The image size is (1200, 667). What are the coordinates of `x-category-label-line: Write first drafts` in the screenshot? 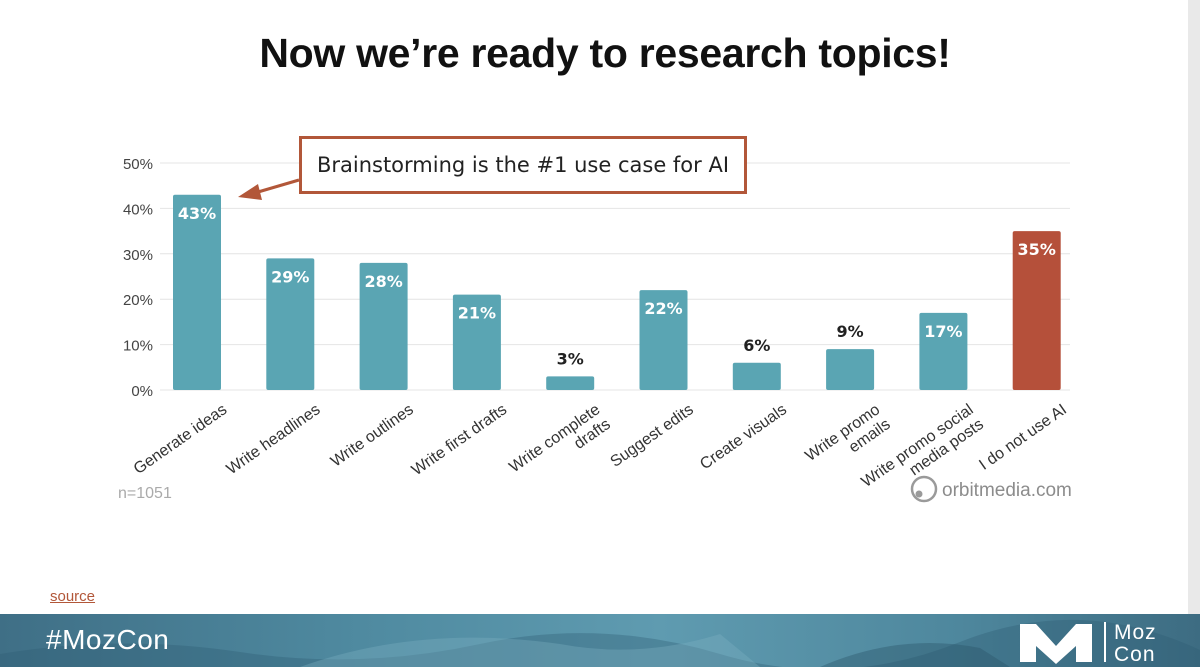 It's located at (459, 440).